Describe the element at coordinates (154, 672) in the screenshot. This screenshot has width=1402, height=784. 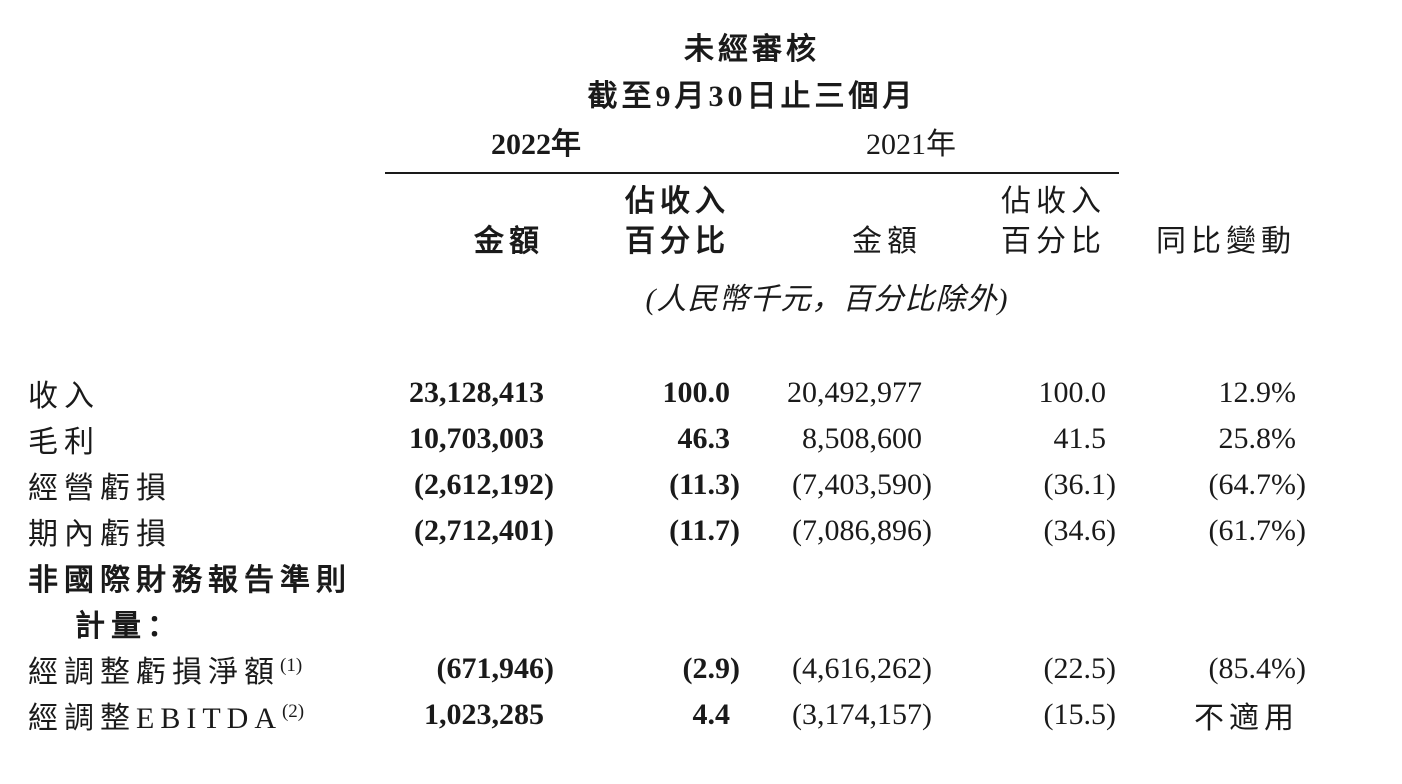
I see `row-label-text: 經調整虧損淨額` at that location.